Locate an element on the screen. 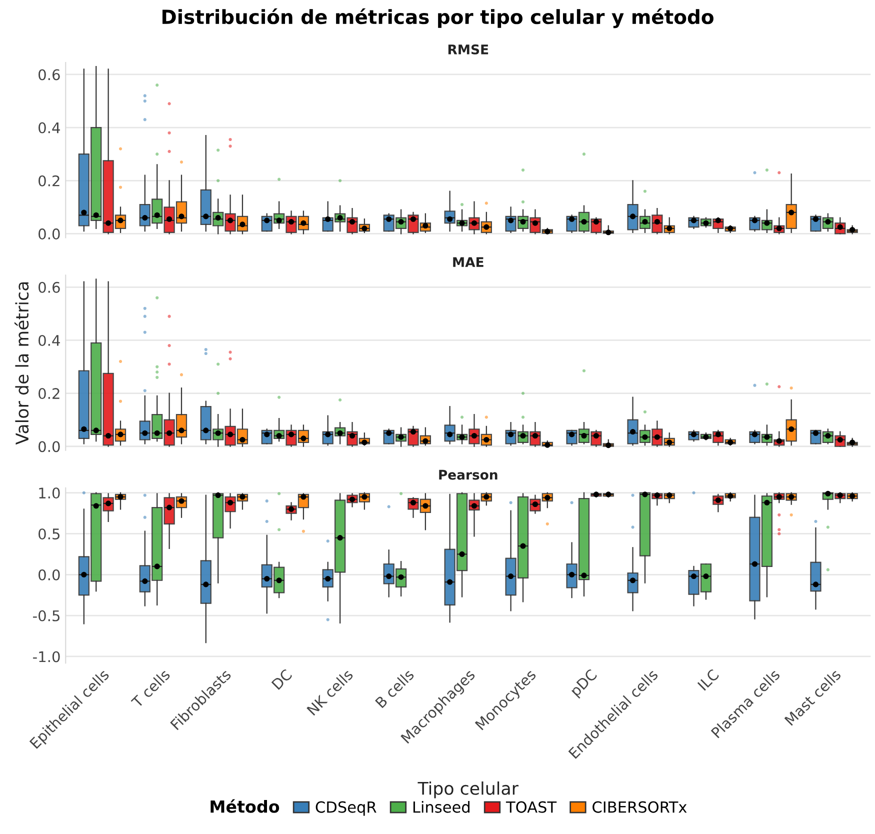 The width and height of the screenshot is (875, 834). chart-title: Distribución de métricas por tipo celular y método is located at coordinates (438, 18).